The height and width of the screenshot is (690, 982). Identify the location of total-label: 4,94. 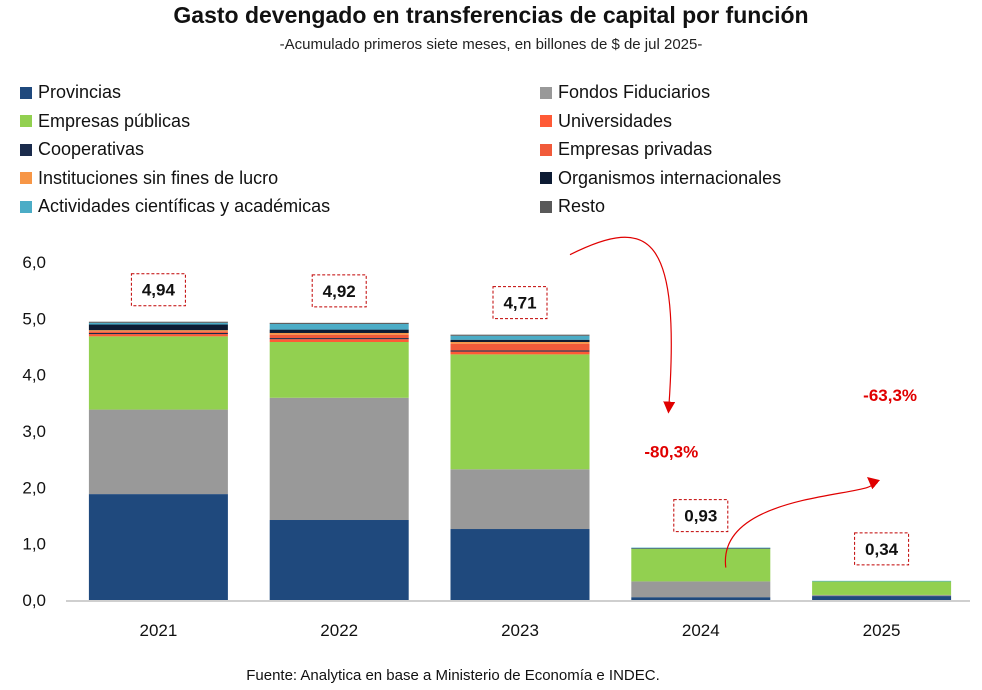
(159, 290).